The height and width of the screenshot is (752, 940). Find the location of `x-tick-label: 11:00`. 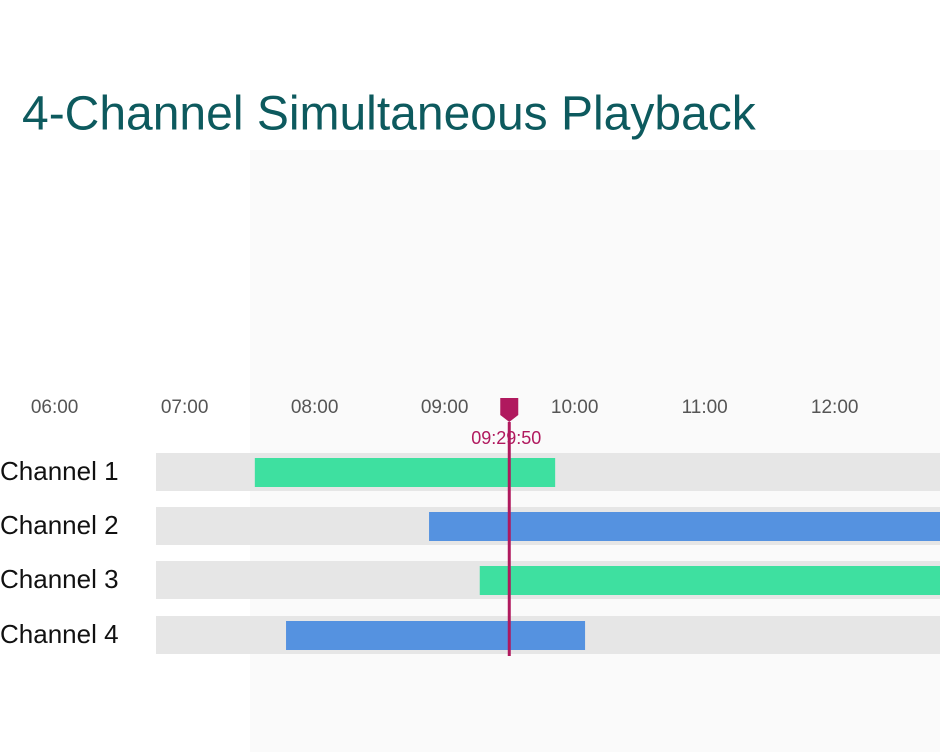

x-tick-label: 11:00 is located at coordinates (705, 407).